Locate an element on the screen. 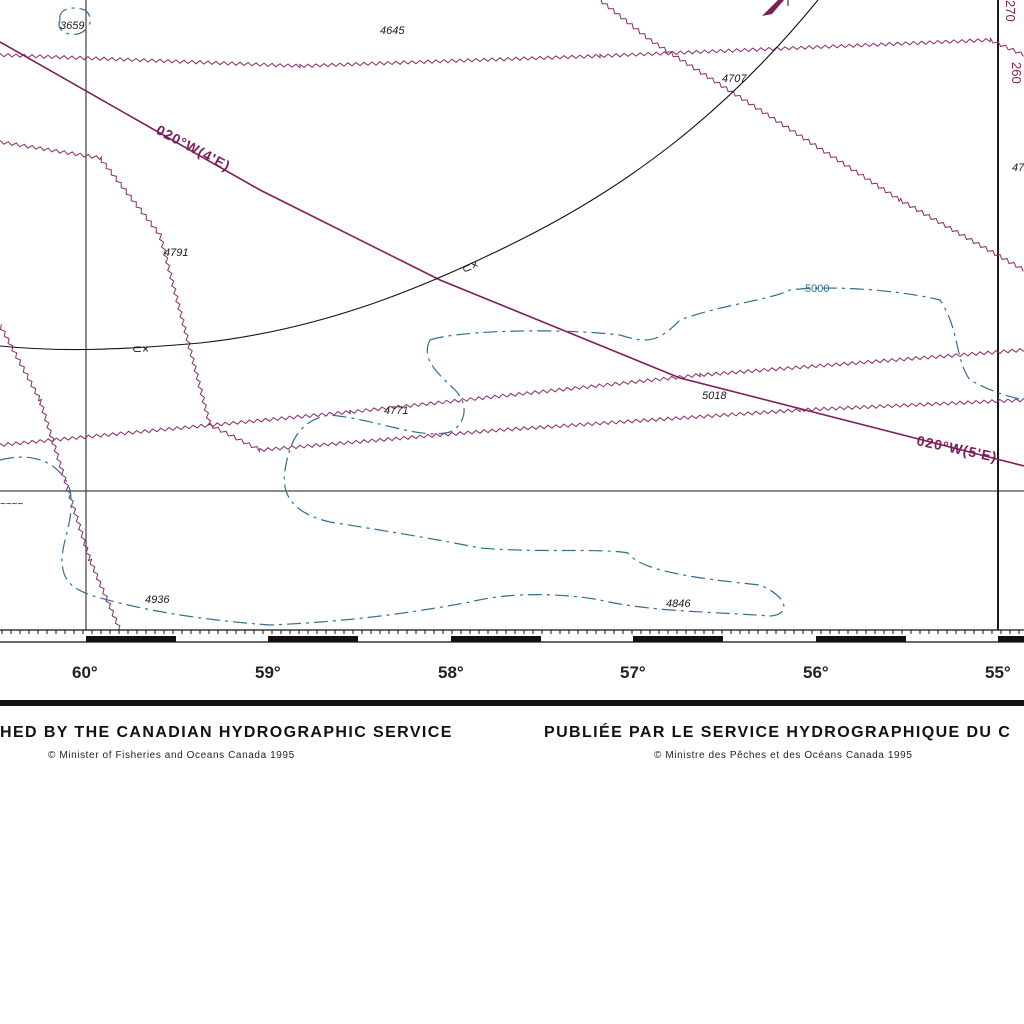  longitude-label-59: 59° is located at coordinates (268, 672).